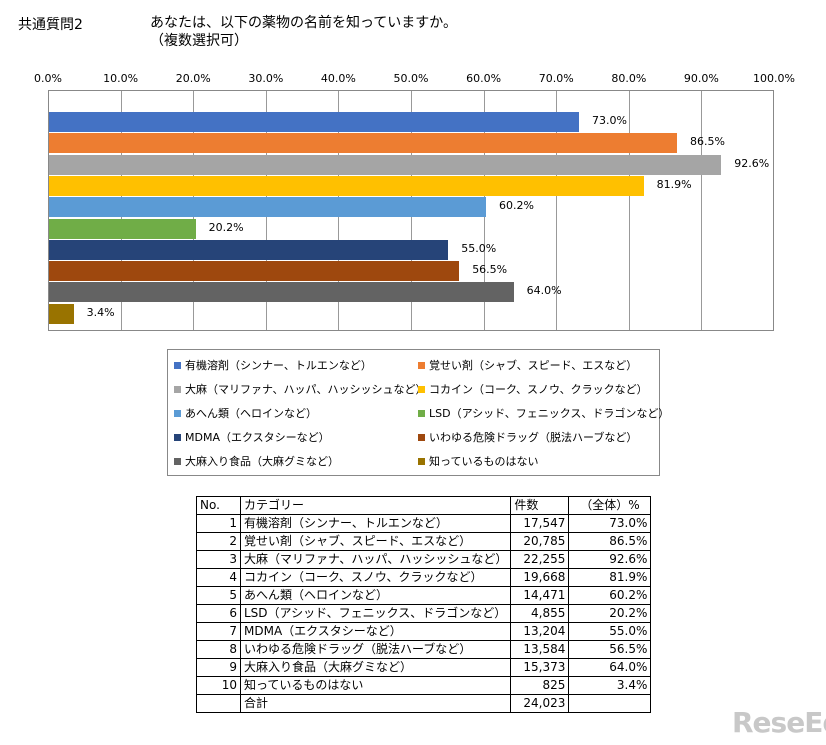  I want to click on header-category: カテゴリー, so click(375, 505).